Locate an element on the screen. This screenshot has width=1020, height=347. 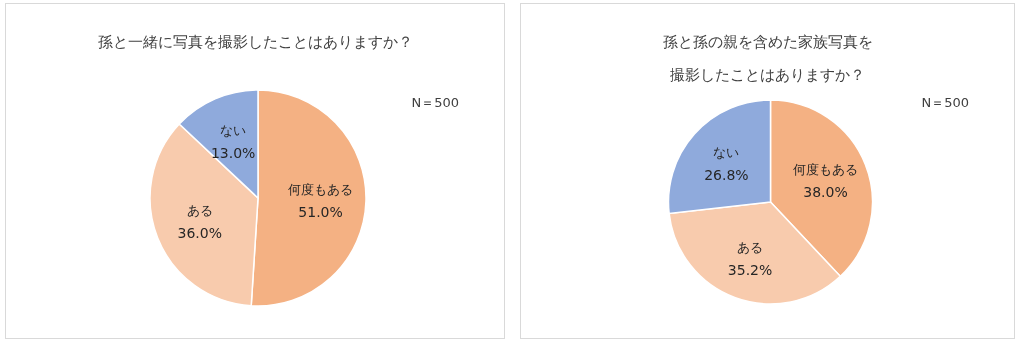
data-label: 51.0% is located at coordinates (320, 211).